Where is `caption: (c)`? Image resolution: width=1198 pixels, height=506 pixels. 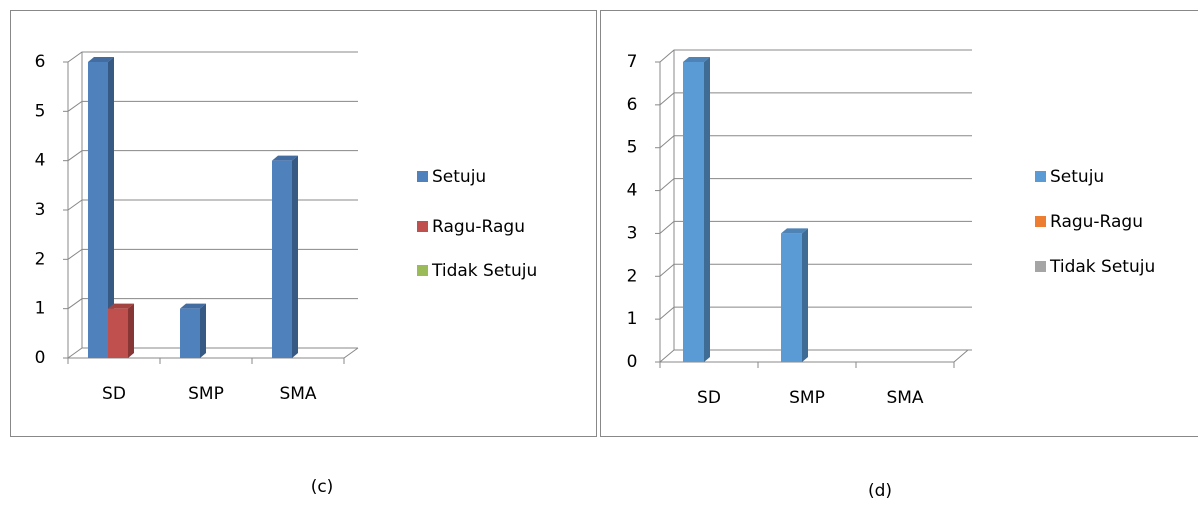
caption: (c) is located at coordinates (322, 487).